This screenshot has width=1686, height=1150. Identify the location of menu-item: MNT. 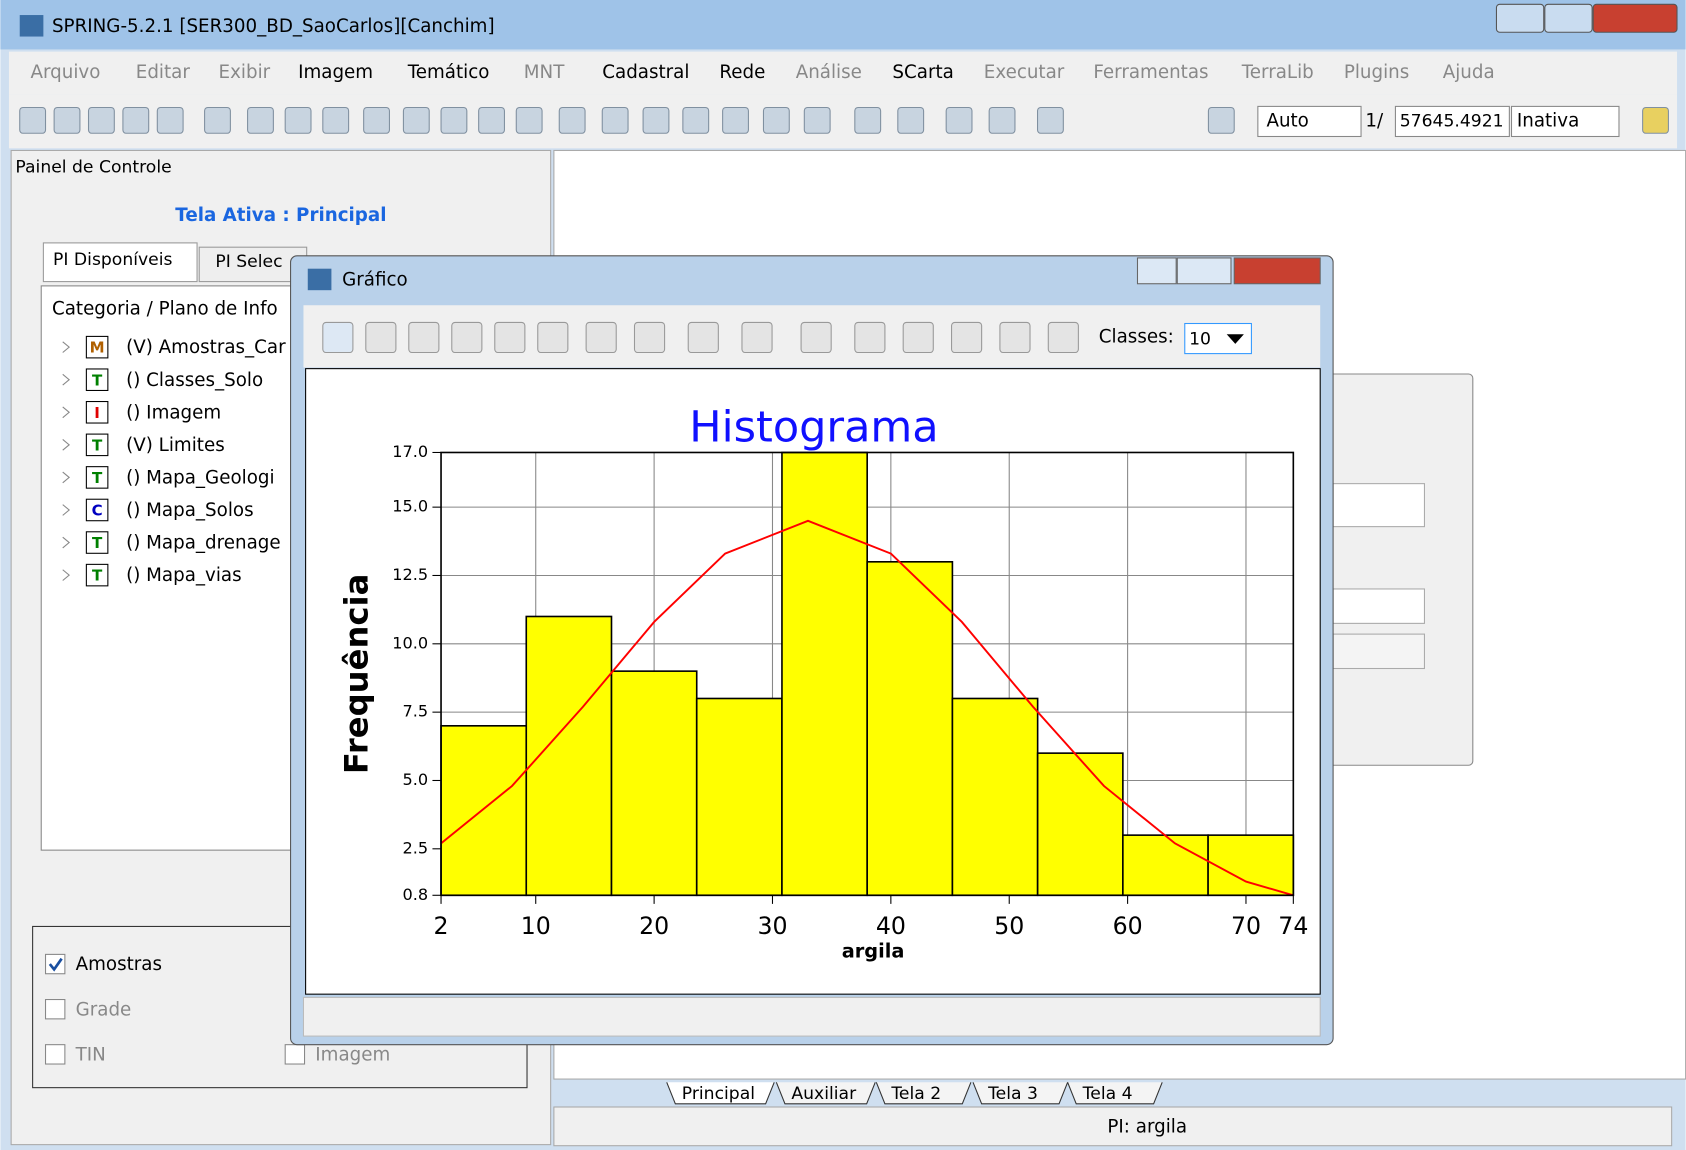
(544, 72).